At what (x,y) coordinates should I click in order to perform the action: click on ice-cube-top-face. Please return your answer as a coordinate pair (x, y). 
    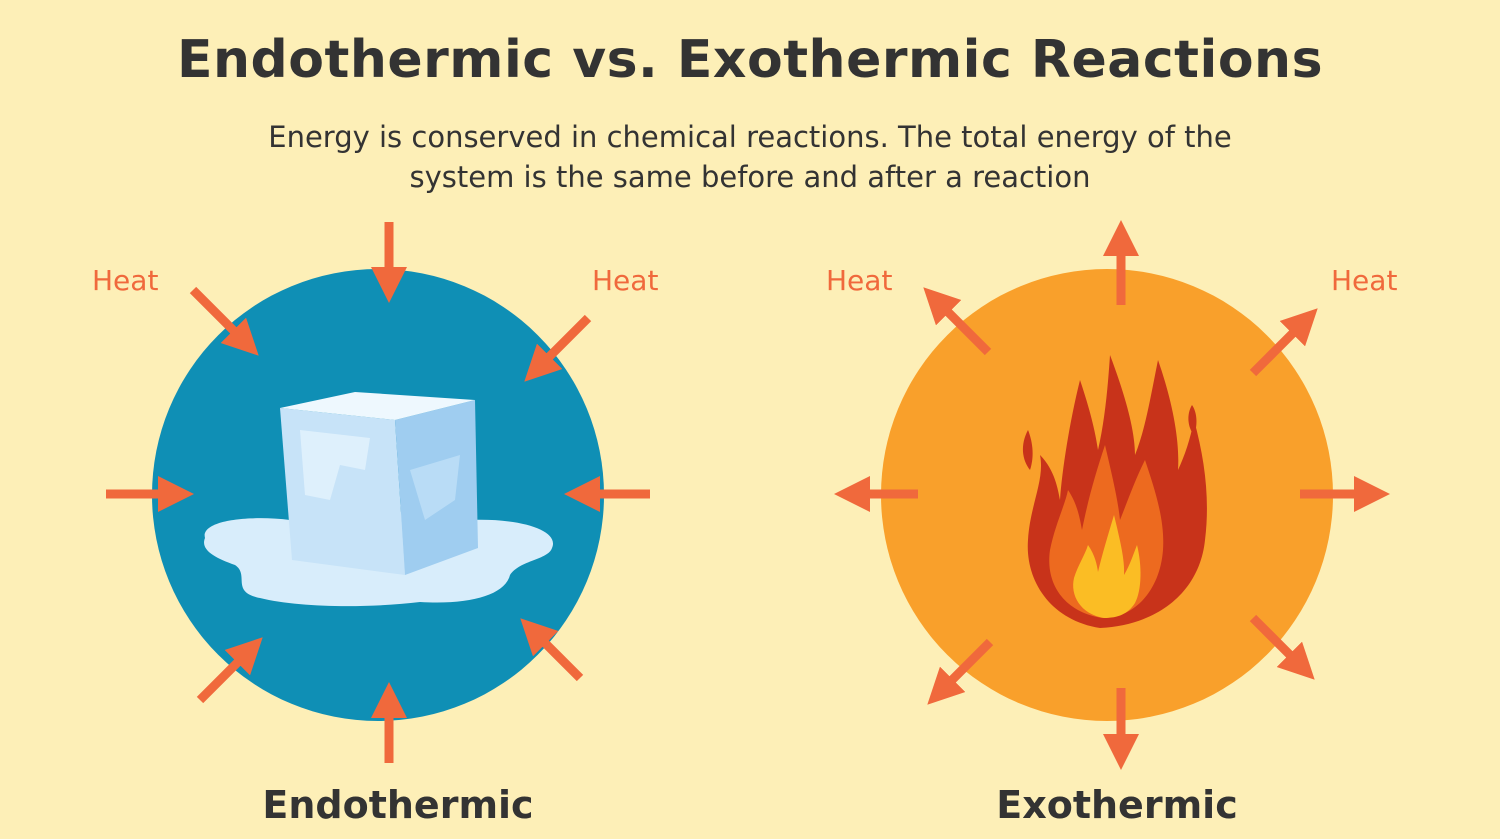
    Looking at the image, I should click on (377, 406).